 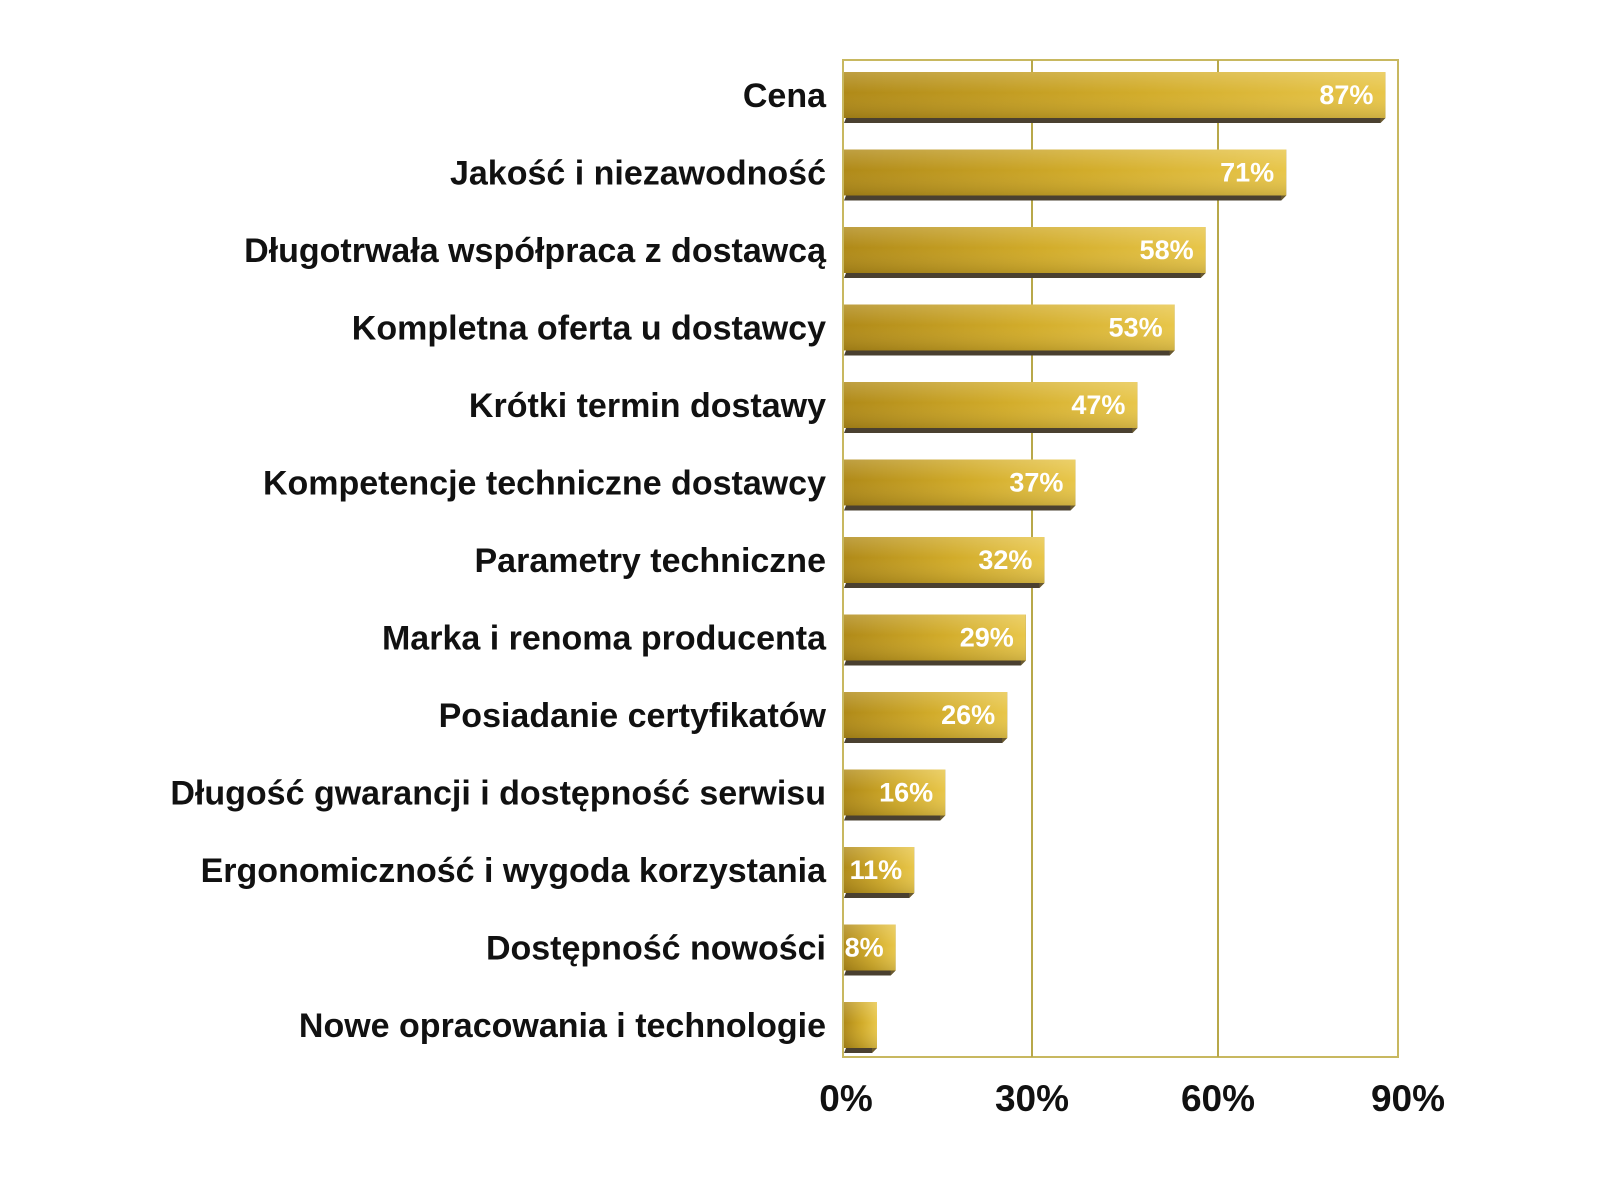 What do you see at coordinates (1132, 1098) in the screenshot?
I see `x-axis-ticks: 0% 30% 60% 90%` at bounding box center [1132, 1098].